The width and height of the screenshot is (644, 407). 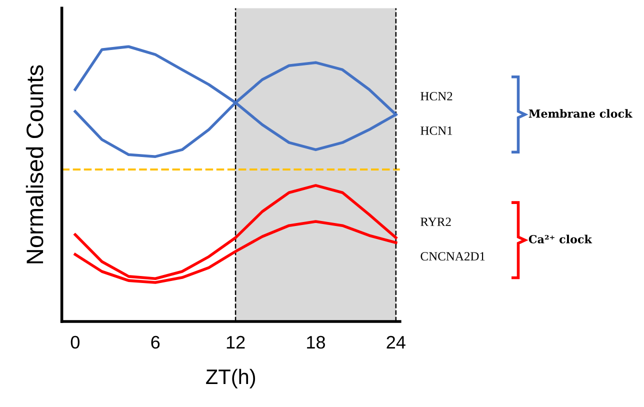 I want to click on text: Membrane clock, so click(x=580, y=113).